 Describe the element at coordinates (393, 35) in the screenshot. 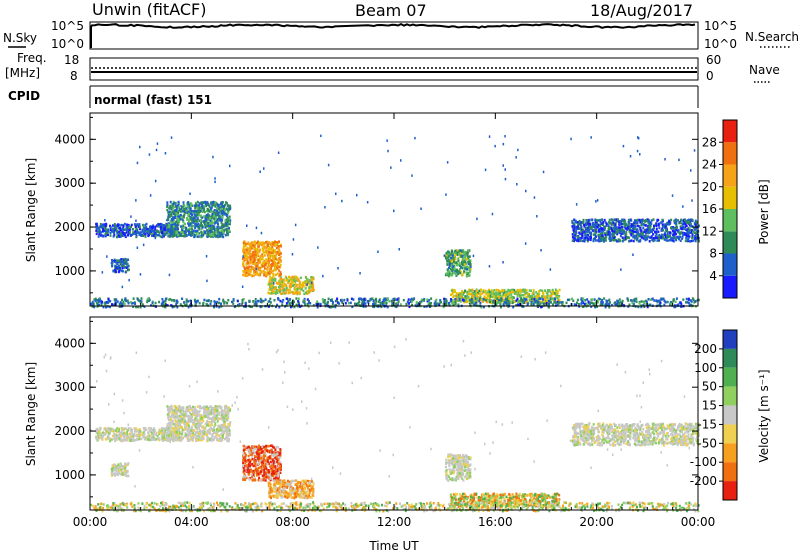

I see `nsky-trace` at that location.